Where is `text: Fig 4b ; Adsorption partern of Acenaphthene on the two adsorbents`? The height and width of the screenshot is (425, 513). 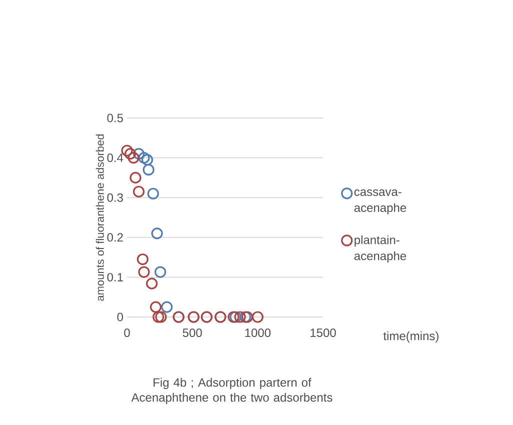
text: Fig 4b ; Adsorption partern of Acenaphthene on the two adsorbents is located at coordinates (231, 391).